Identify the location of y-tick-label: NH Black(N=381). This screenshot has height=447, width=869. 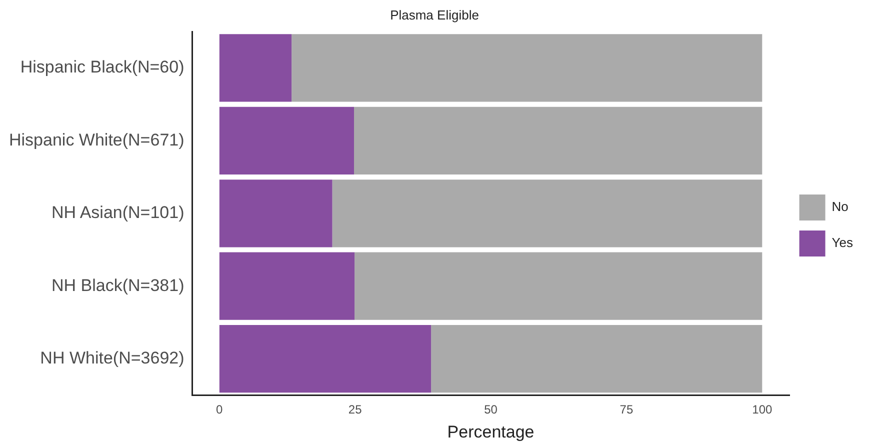
(118, 285).